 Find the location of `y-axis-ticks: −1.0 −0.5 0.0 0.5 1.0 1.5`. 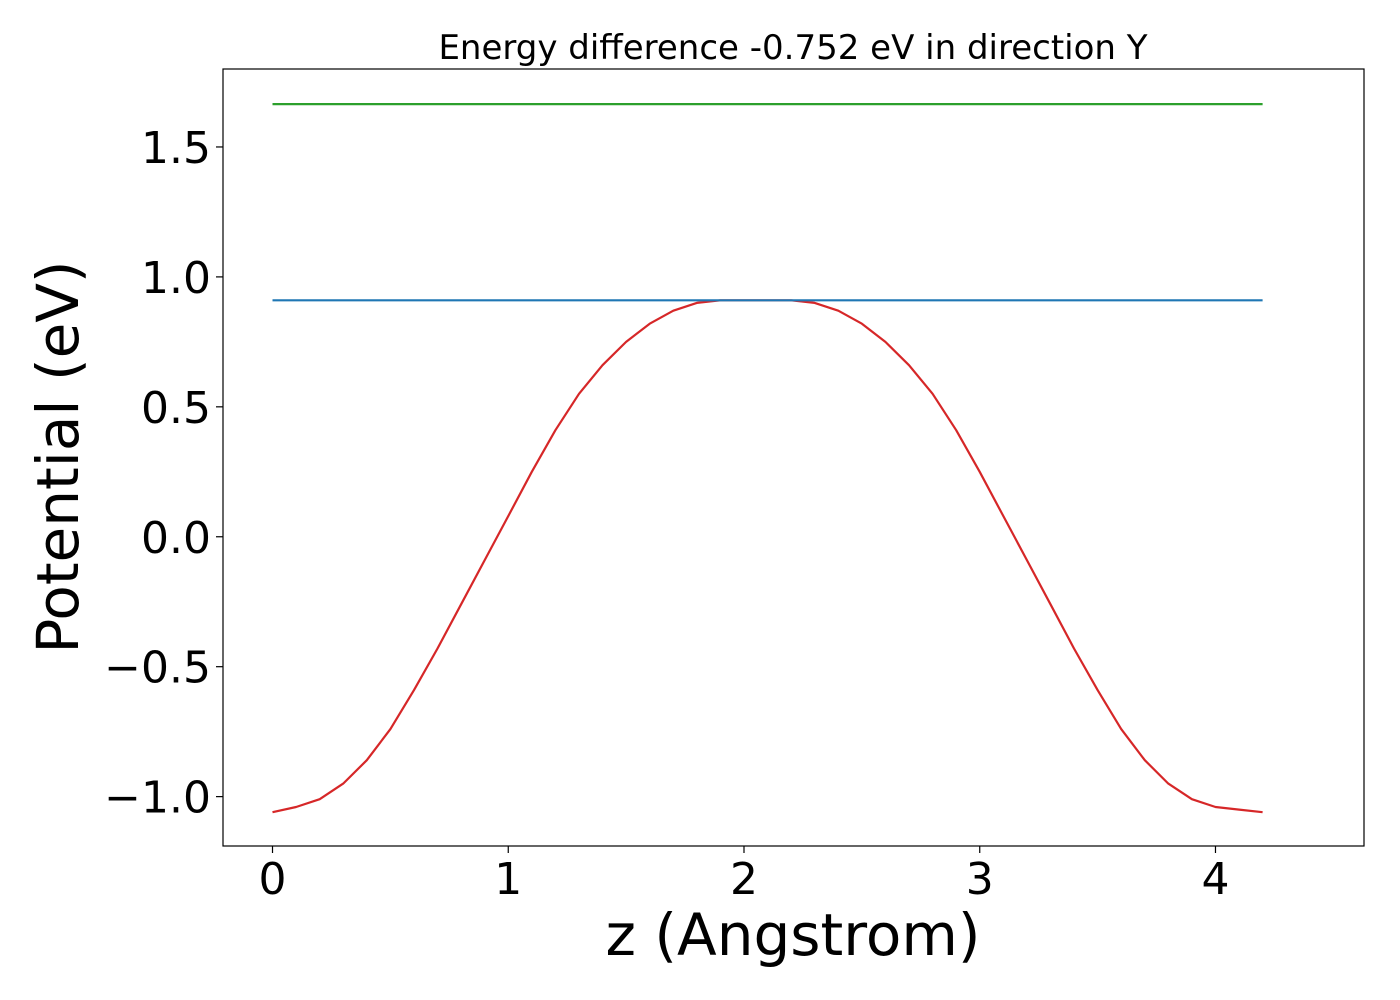

y-axis-ticks: −1.0 −0.5 0.0 0.5 1.0 1.5 is located at coordinates (163, 473).